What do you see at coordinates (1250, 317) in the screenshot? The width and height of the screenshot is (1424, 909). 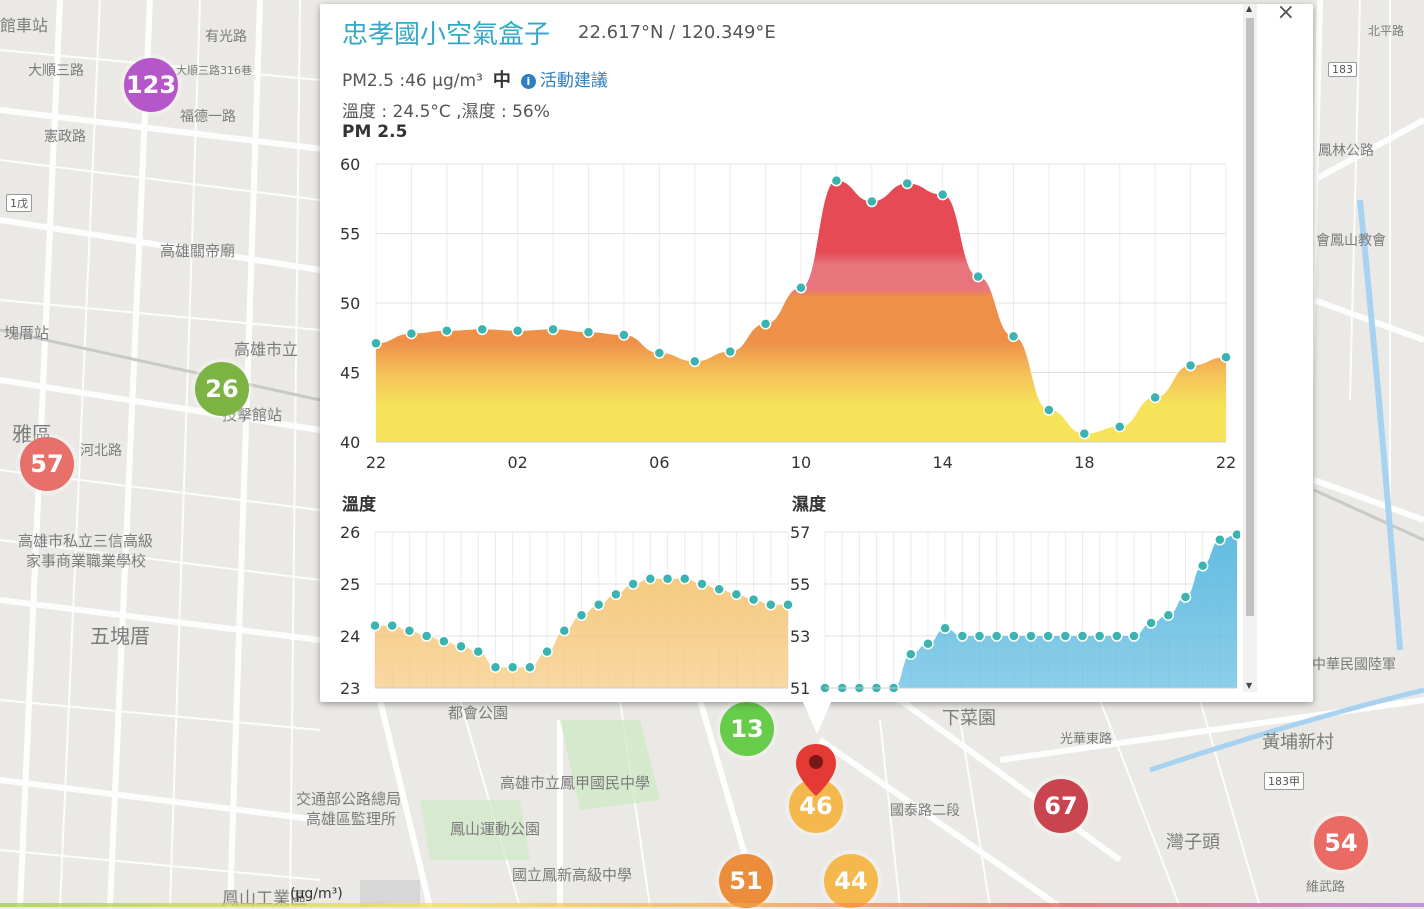 I see `scroll-thumb` at bounding box center [1250, 317].